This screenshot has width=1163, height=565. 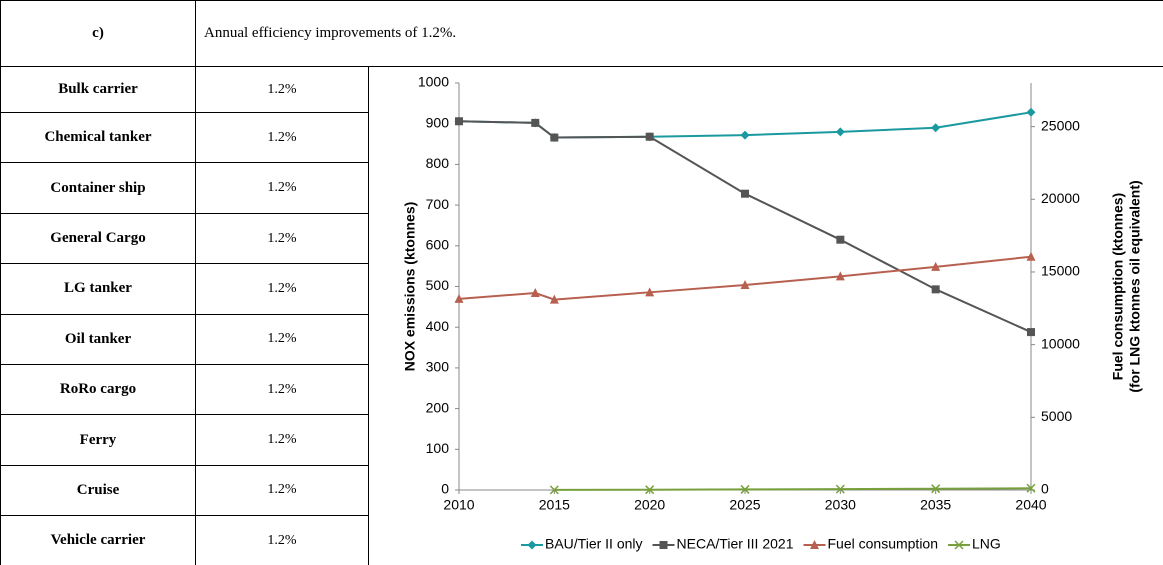 What do you see at coordinates (98, 339) in the screenshot?
I see `ship-type: Oil tanker` at bounding box center [98, 339].